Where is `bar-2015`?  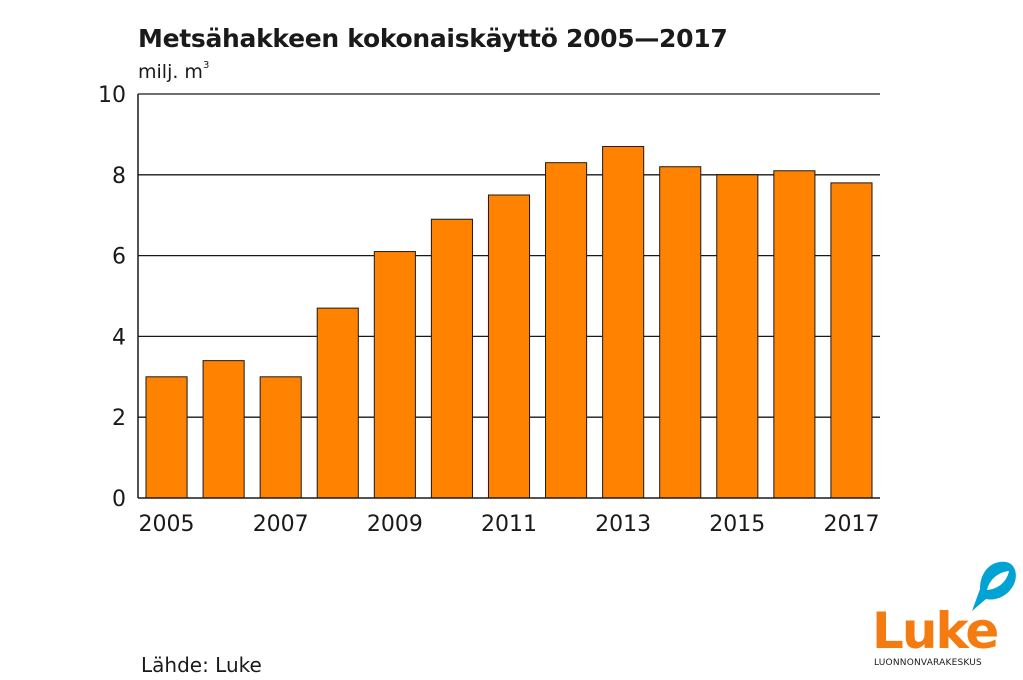
bar-2015 is located at coordinates (737, 336).